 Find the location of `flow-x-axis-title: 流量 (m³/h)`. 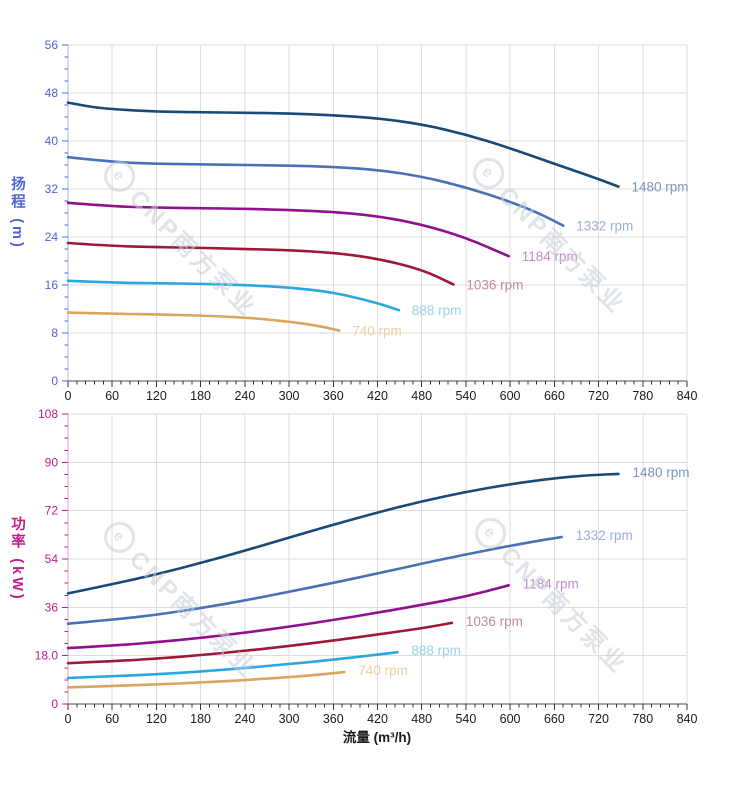

flow-x-axis-title: 流量 (m³/h) is located at coordinates (377, 737).